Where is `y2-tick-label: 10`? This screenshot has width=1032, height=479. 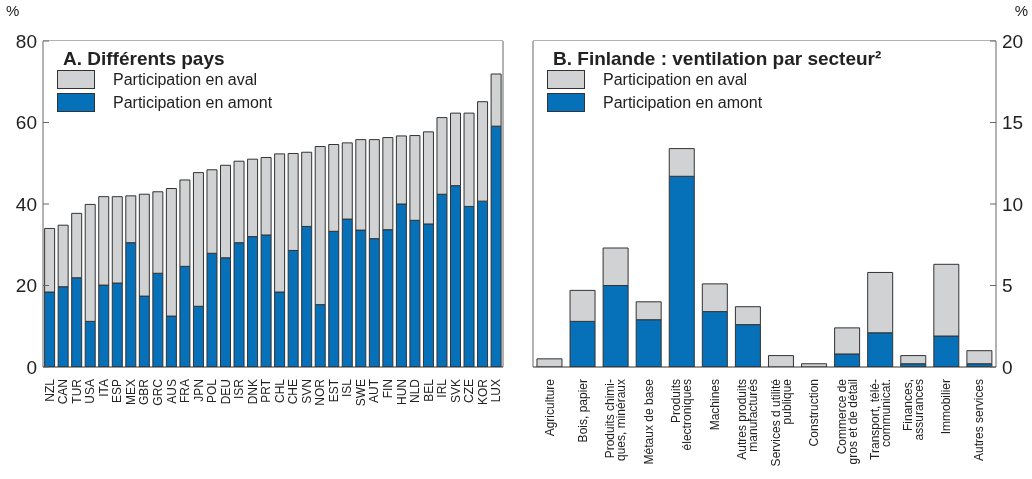 y2-tick-label: 10 is located at coordinates (1013, 204).